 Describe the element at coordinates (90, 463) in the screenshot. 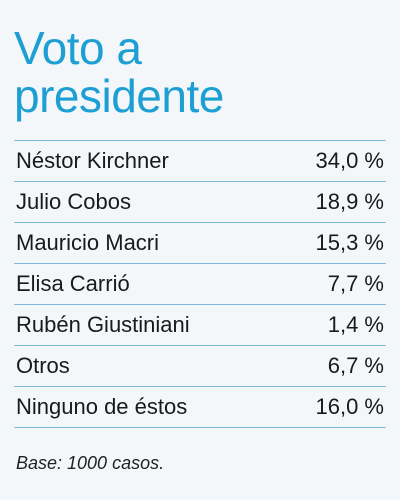

I see `footnote: Base: 1000 casos.` at that location.